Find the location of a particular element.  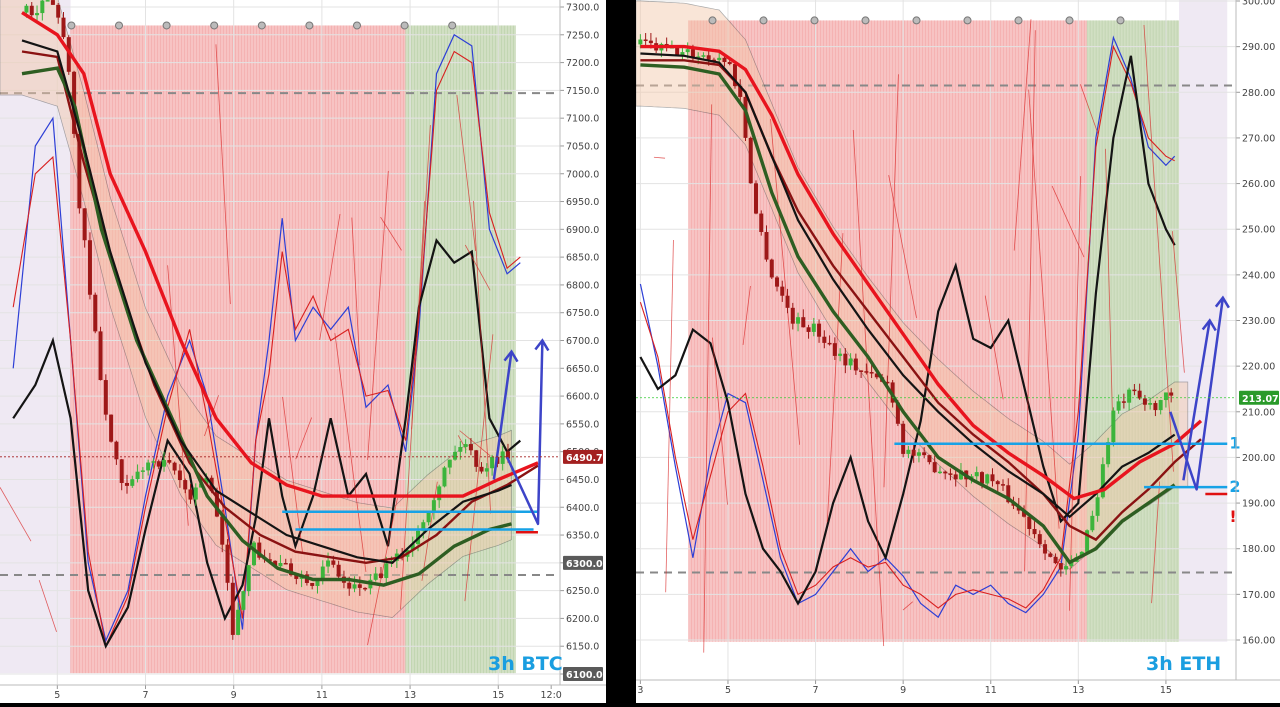

y-tick-label: 290.00 is located at coordinates (1258, 47).